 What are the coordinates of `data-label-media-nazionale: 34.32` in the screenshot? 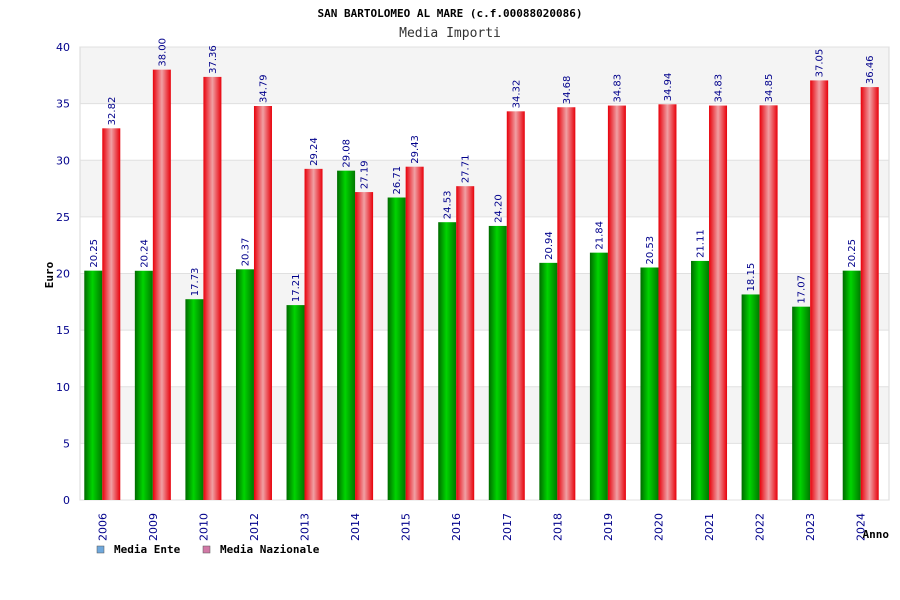 It's located at (516, 94).